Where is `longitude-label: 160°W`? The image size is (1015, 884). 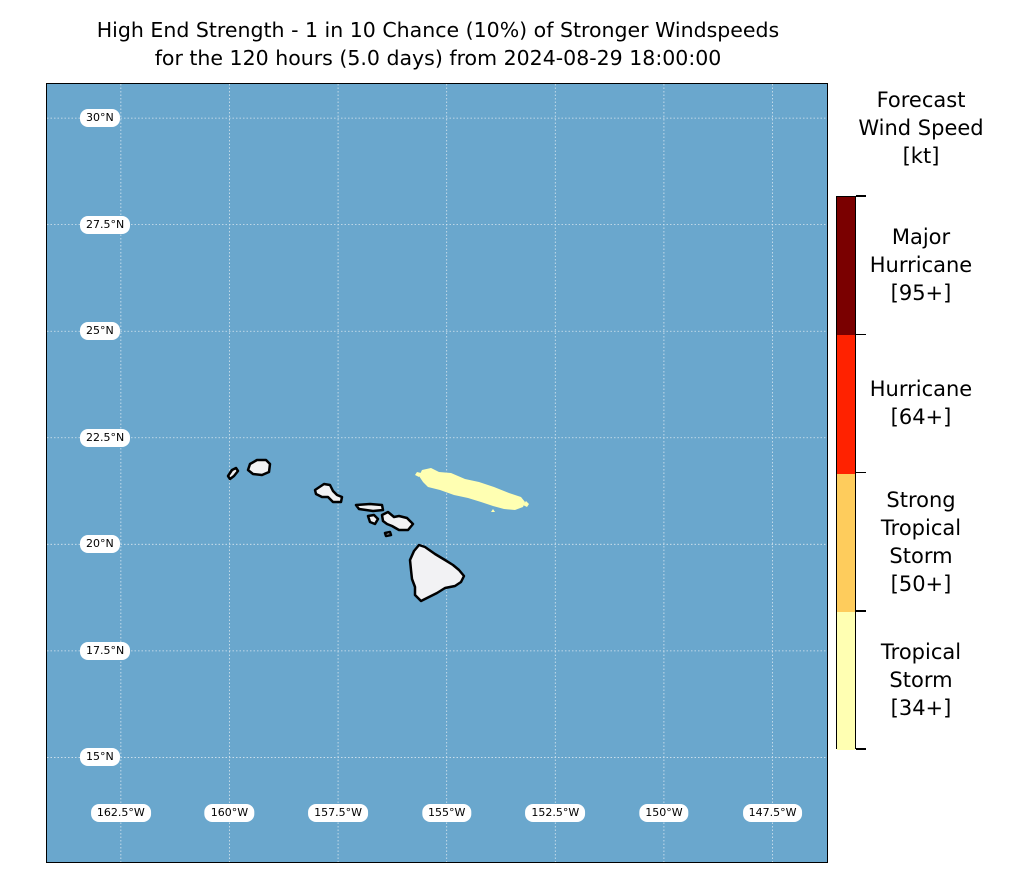
longitude-label: 160°W is located at coordinates (229, 813).